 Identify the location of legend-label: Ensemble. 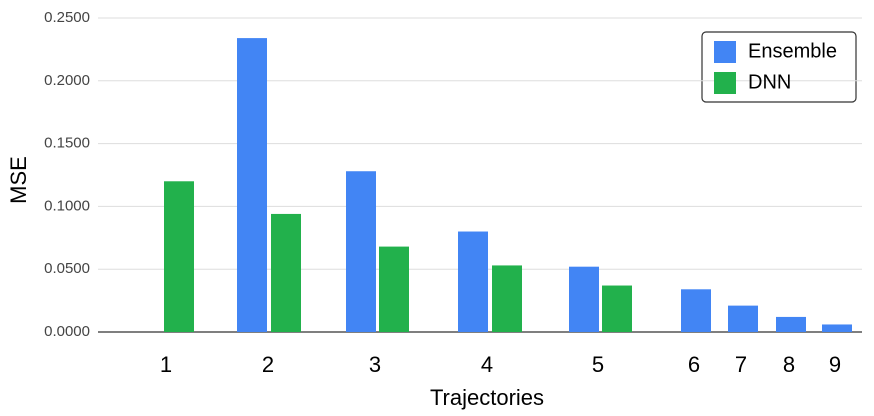
(792, 51).